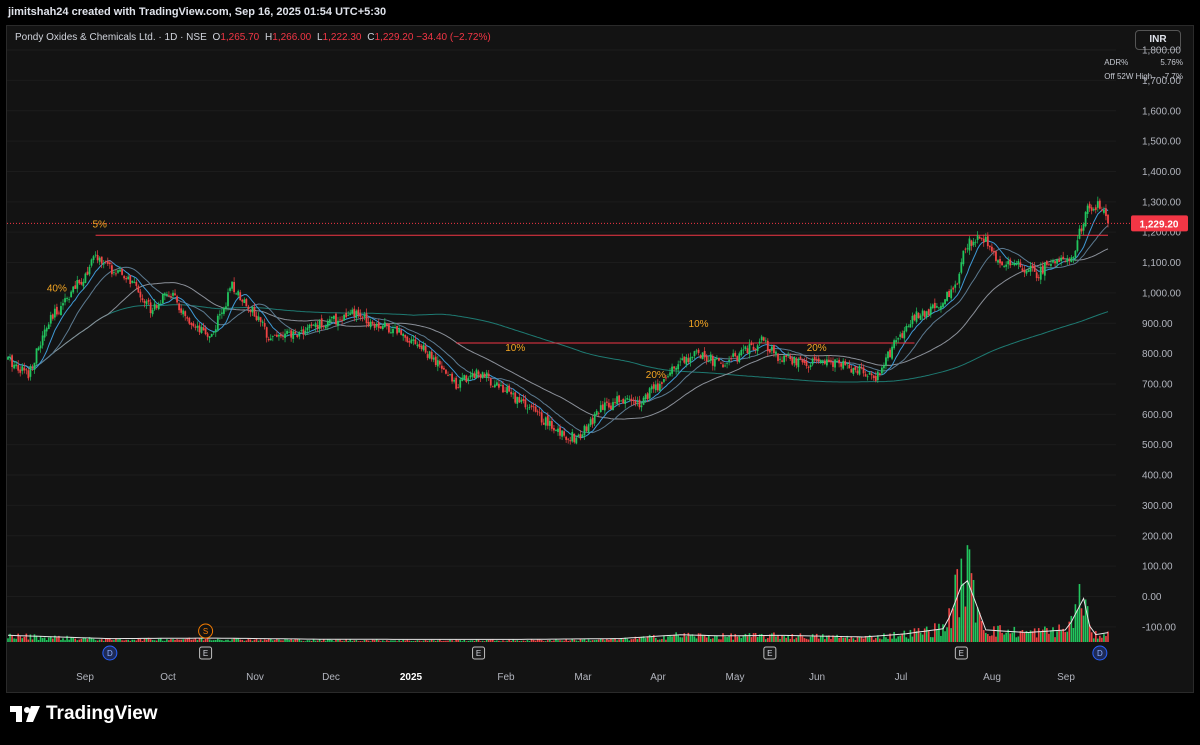 The height and width of the screenshot is (745, 1200). Describe the element at coordinates (205, 653) in the screenshot. I see `marker-label: E` at that location.